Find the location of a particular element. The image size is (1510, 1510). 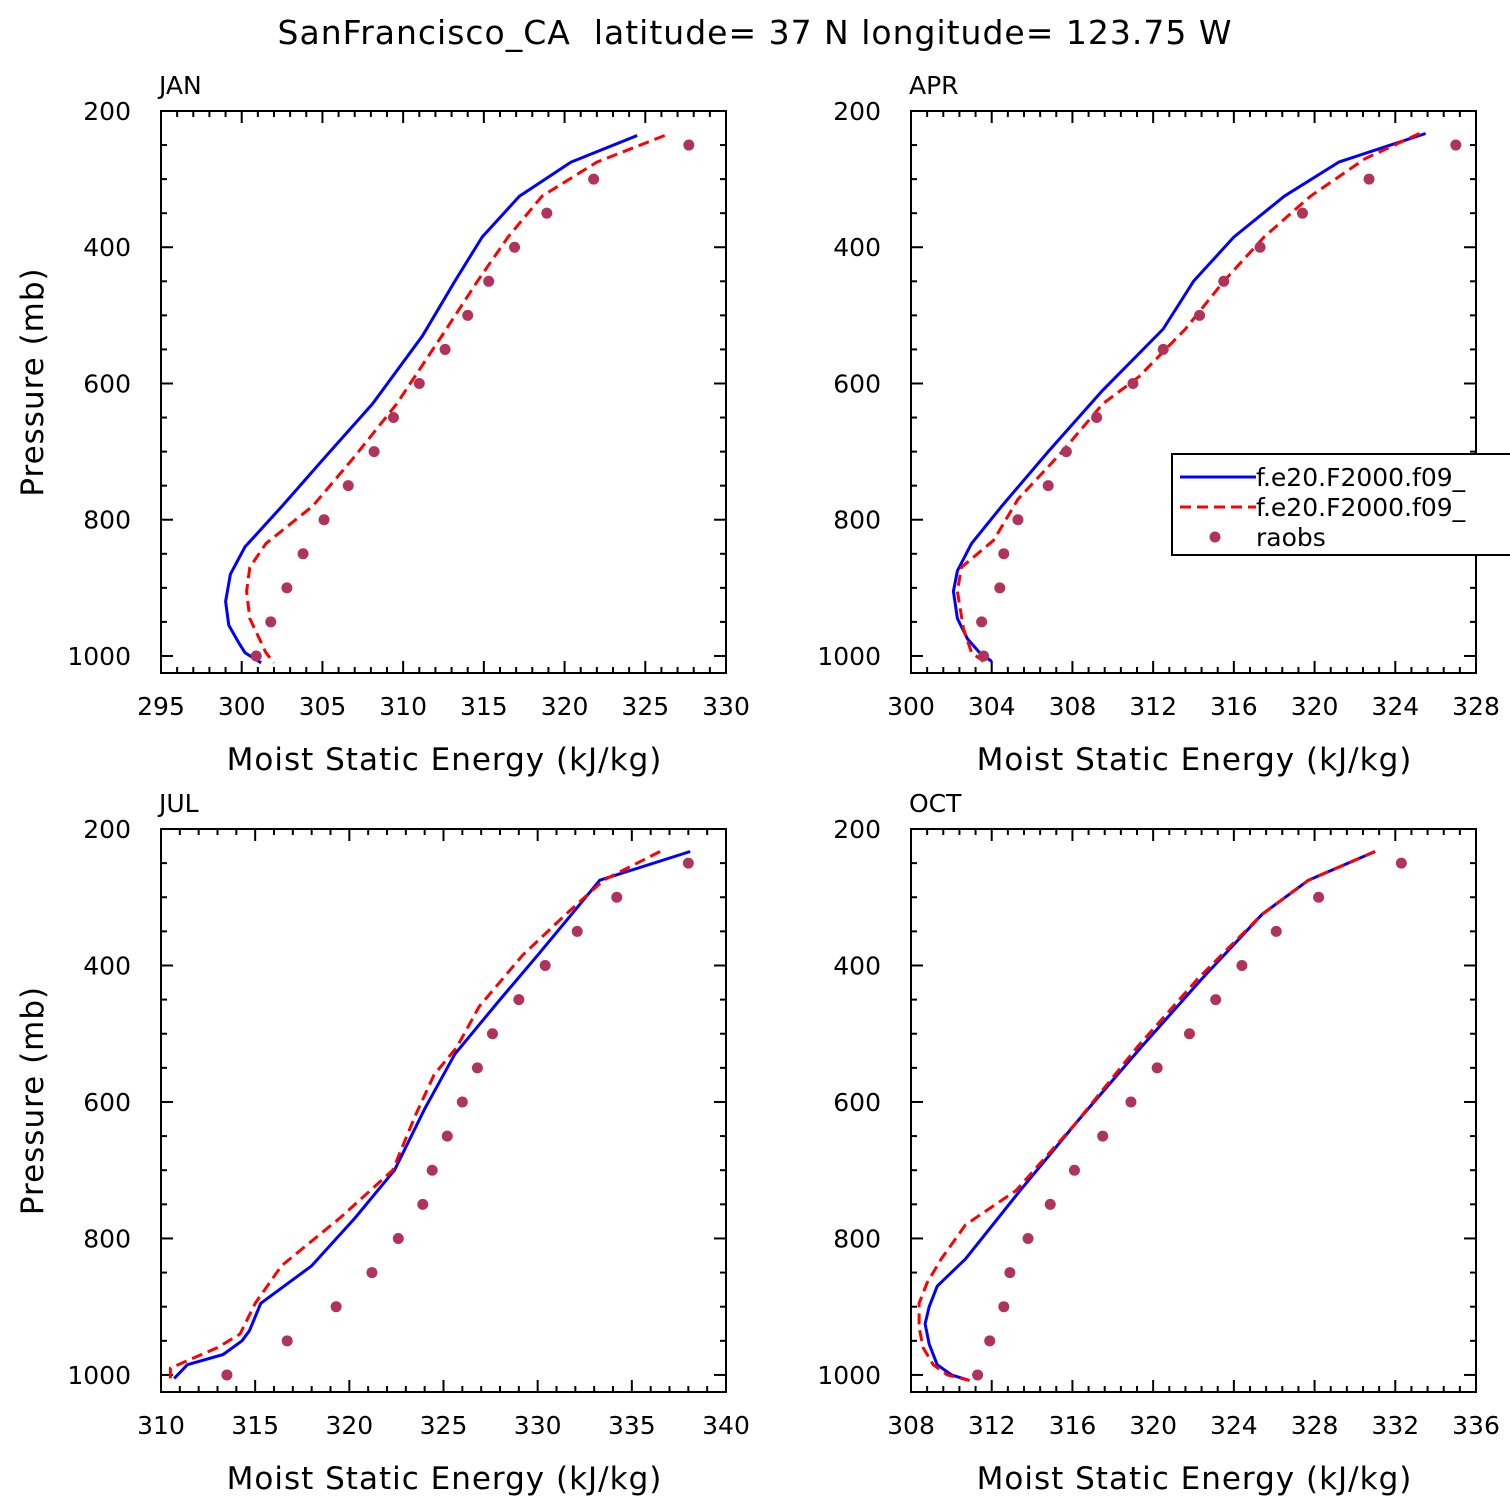

x-tick-label: 308 is located at coordinates (911, 1425).